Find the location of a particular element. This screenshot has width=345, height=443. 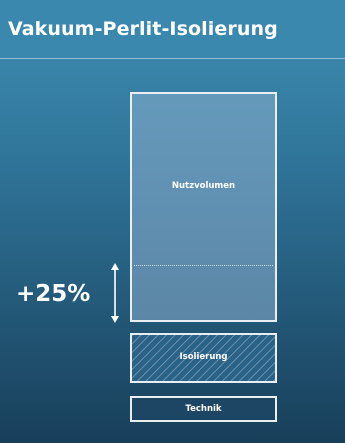

double-arrow-icon is located at coordinates (115, 293).